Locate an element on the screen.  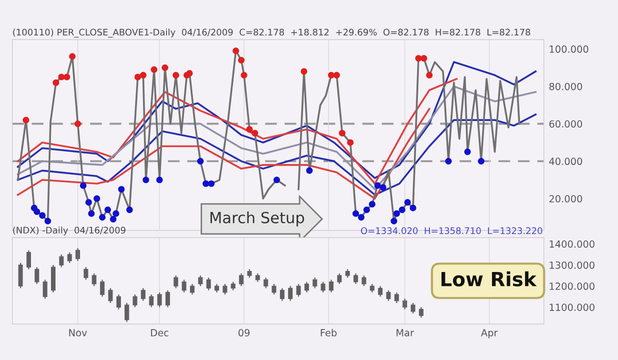
x-tick-label: Dec is located at coordinates (159, 332).